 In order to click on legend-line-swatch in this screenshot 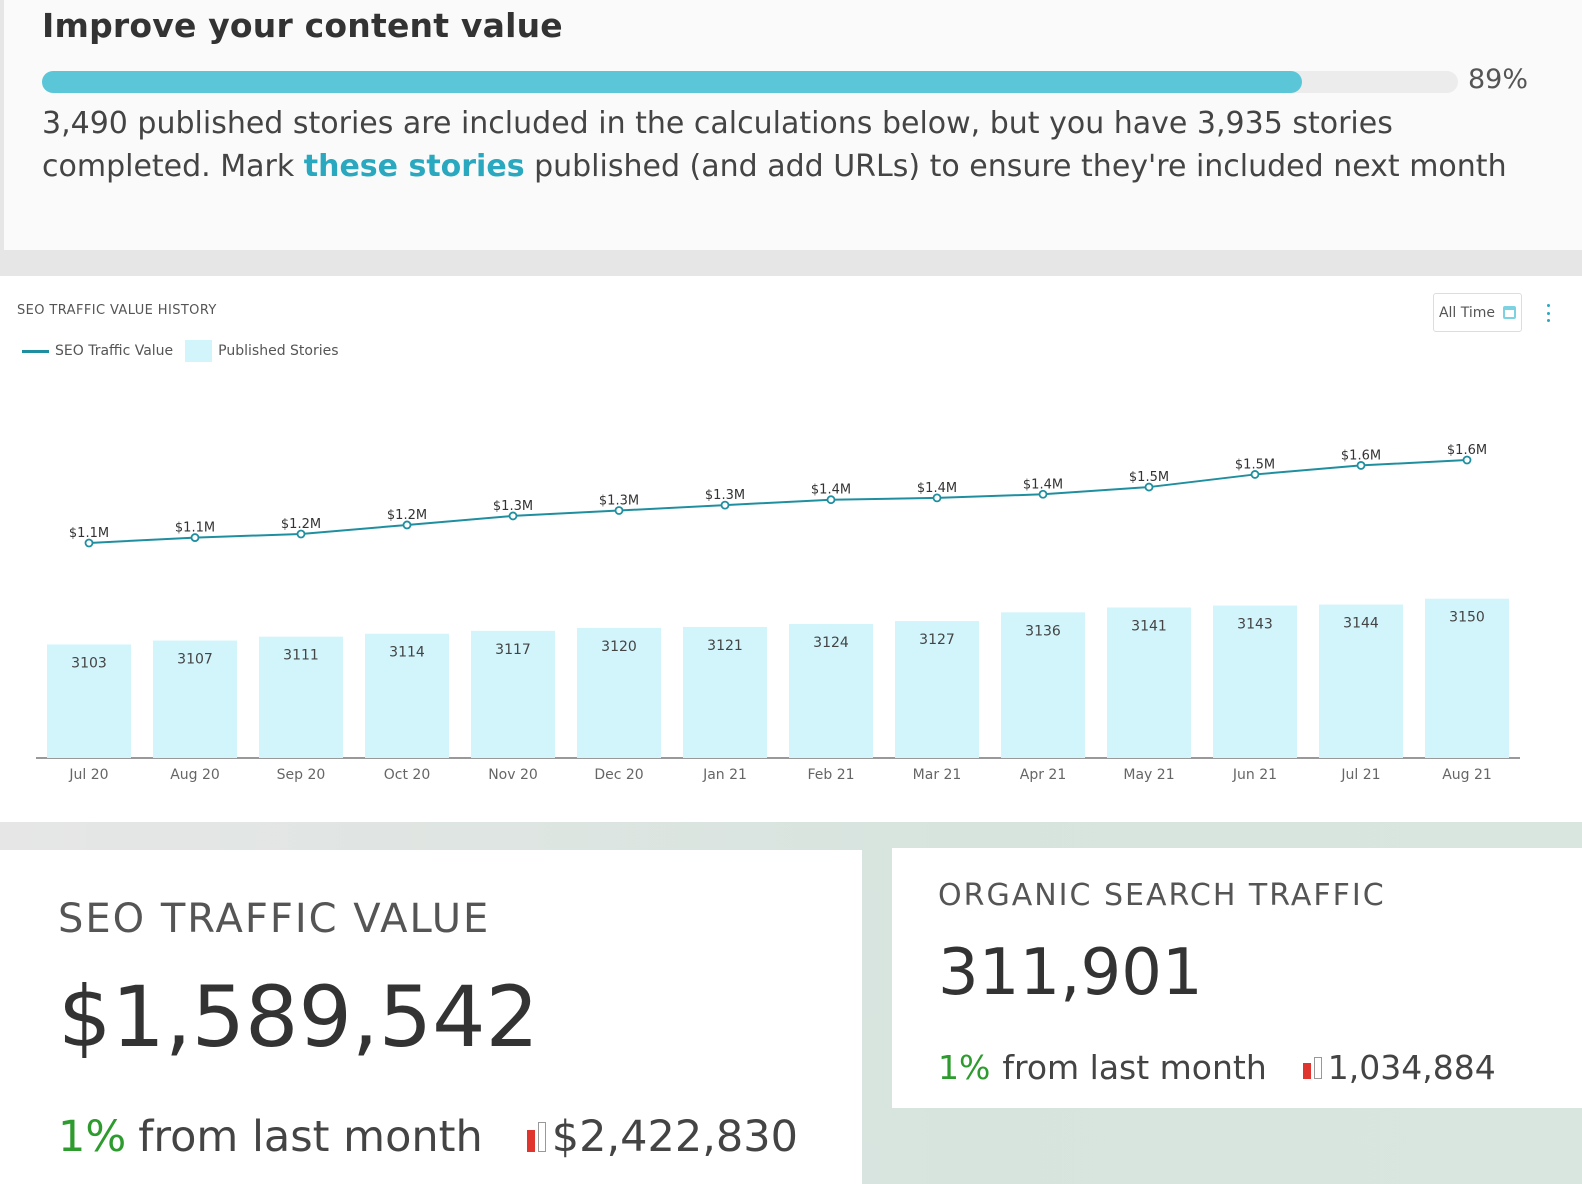, I will do `click(35, 351)`.